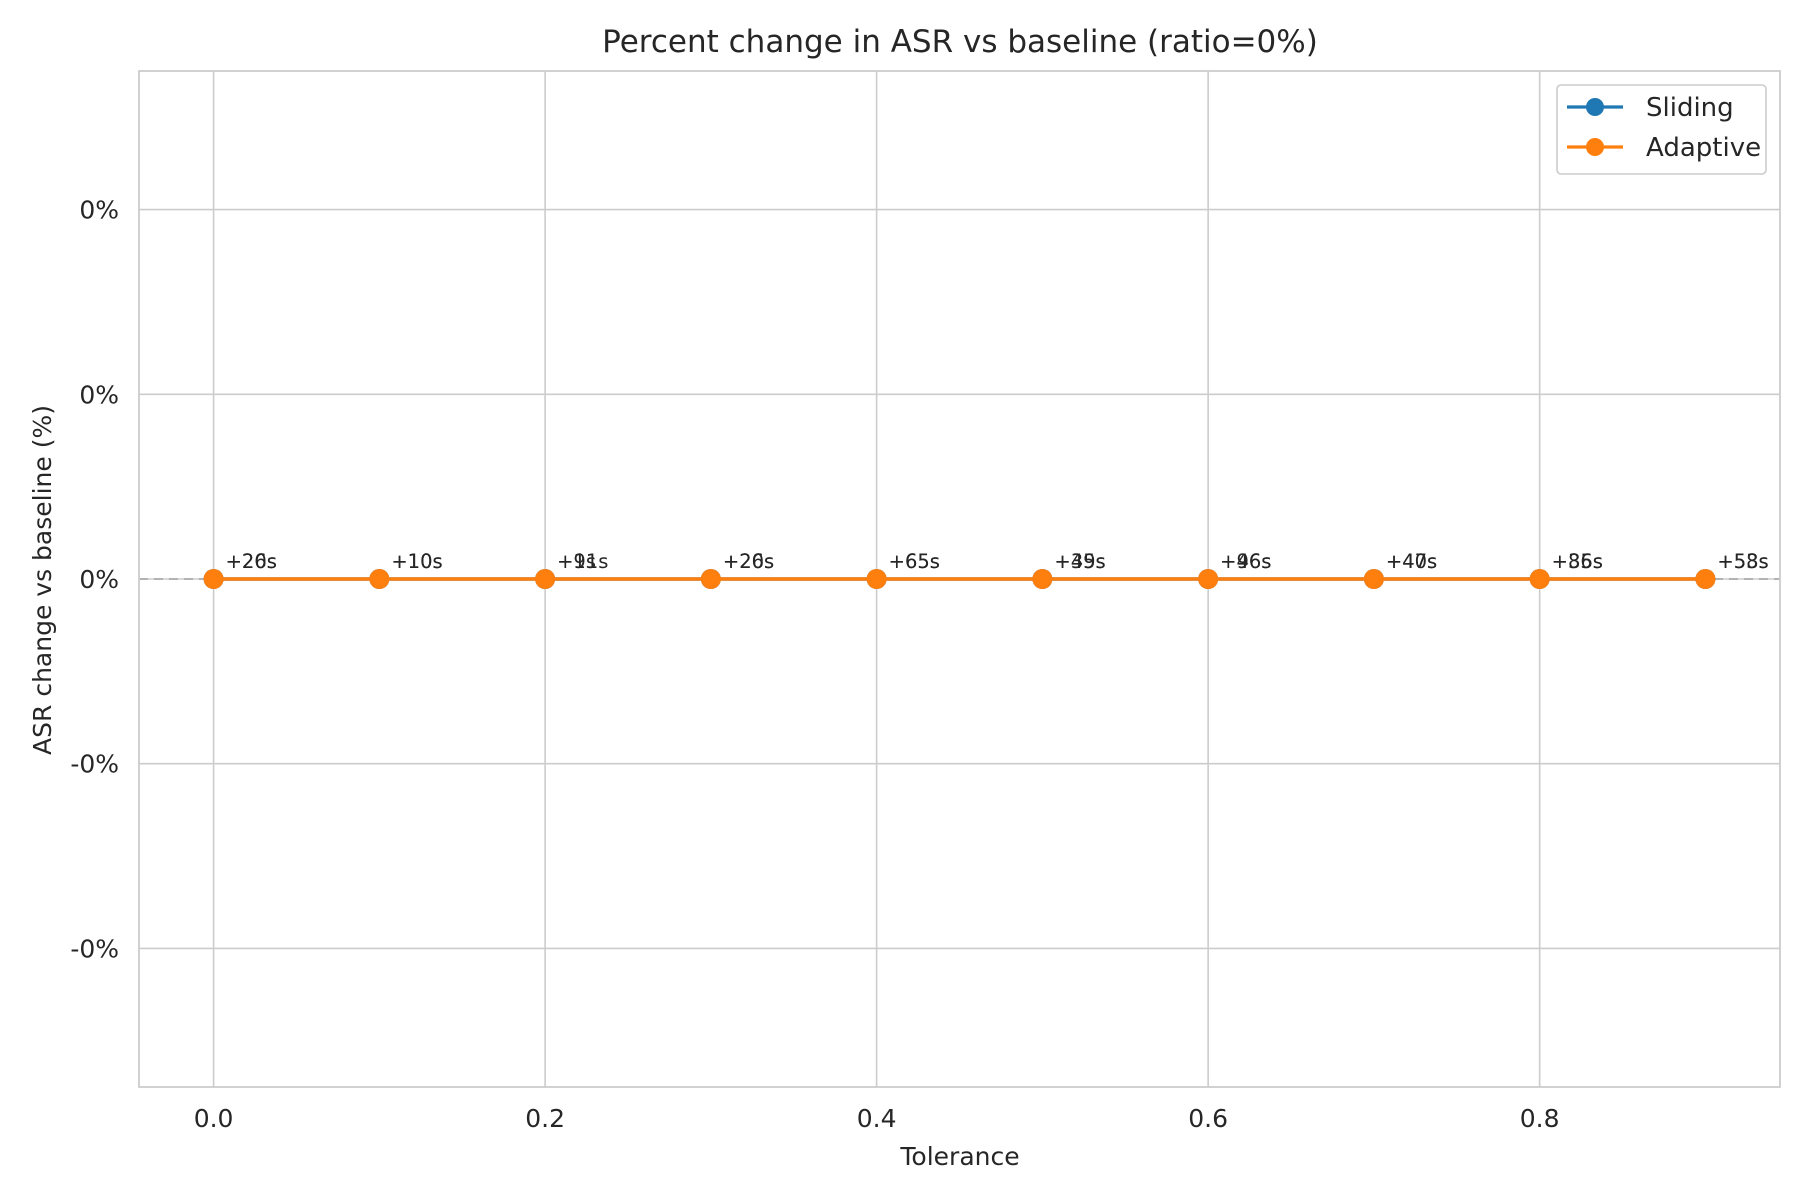 This screenshot has height=1200, width=1800. I want to click on annotation-adaptive: +20s, so click(748, 561).